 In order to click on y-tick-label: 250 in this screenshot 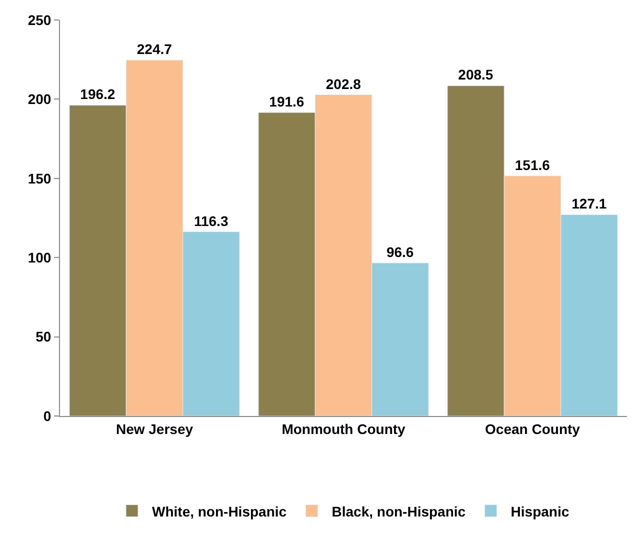, I will do `click(40, 20)`.